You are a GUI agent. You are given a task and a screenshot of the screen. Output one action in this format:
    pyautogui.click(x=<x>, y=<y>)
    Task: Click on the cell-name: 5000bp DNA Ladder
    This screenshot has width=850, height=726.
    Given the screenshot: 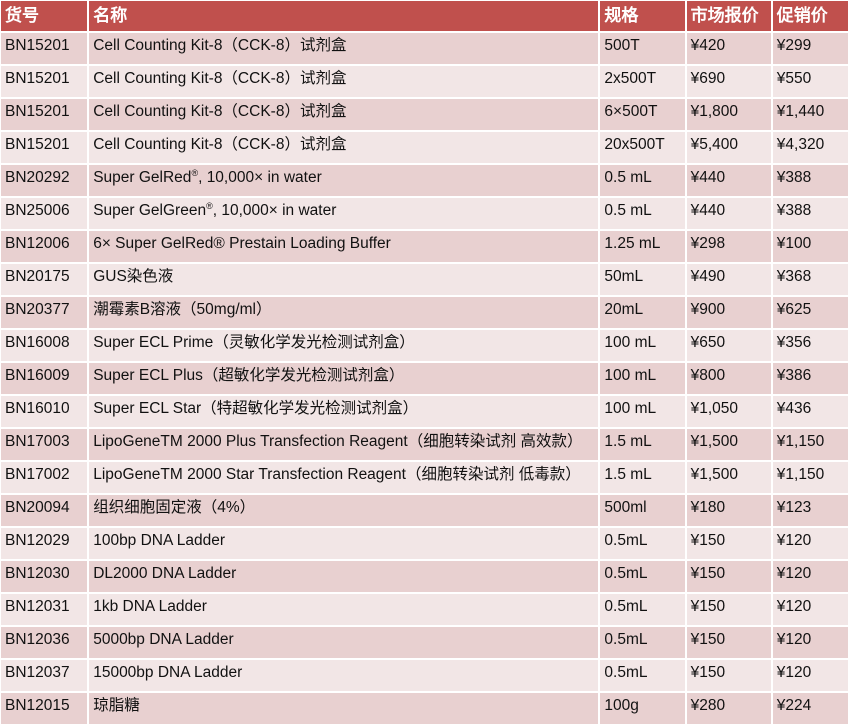 What is the action you would take?
    pyautogui.click(x=344, y=642)
    